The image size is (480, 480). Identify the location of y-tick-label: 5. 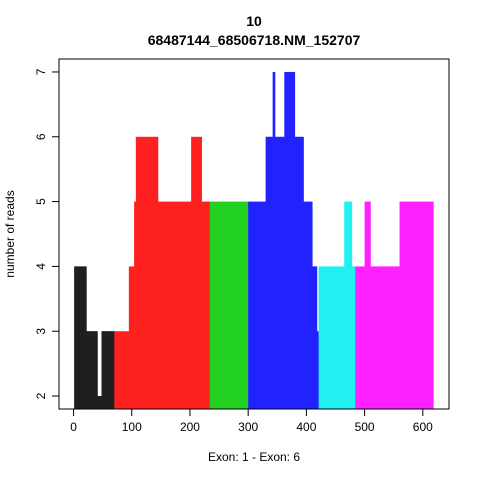
(41, 201).